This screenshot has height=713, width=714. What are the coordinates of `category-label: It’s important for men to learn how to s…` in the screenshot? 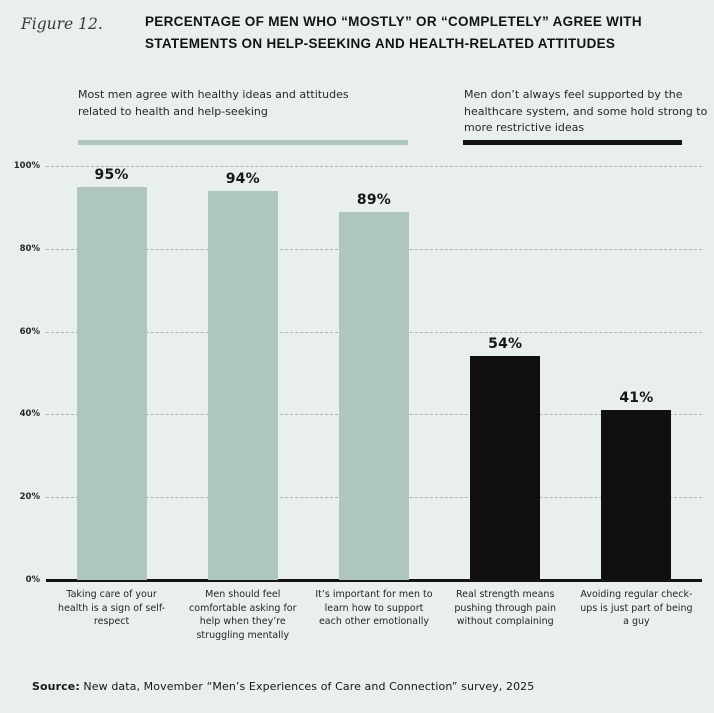 It's located at (373, 608).